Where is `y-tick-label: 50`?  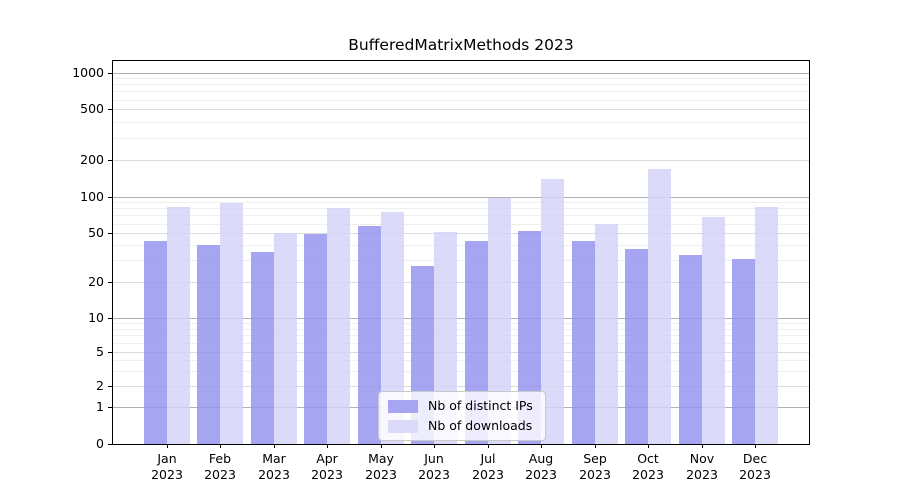 y-tick-label: 50 is located at coordinates (96, 232).